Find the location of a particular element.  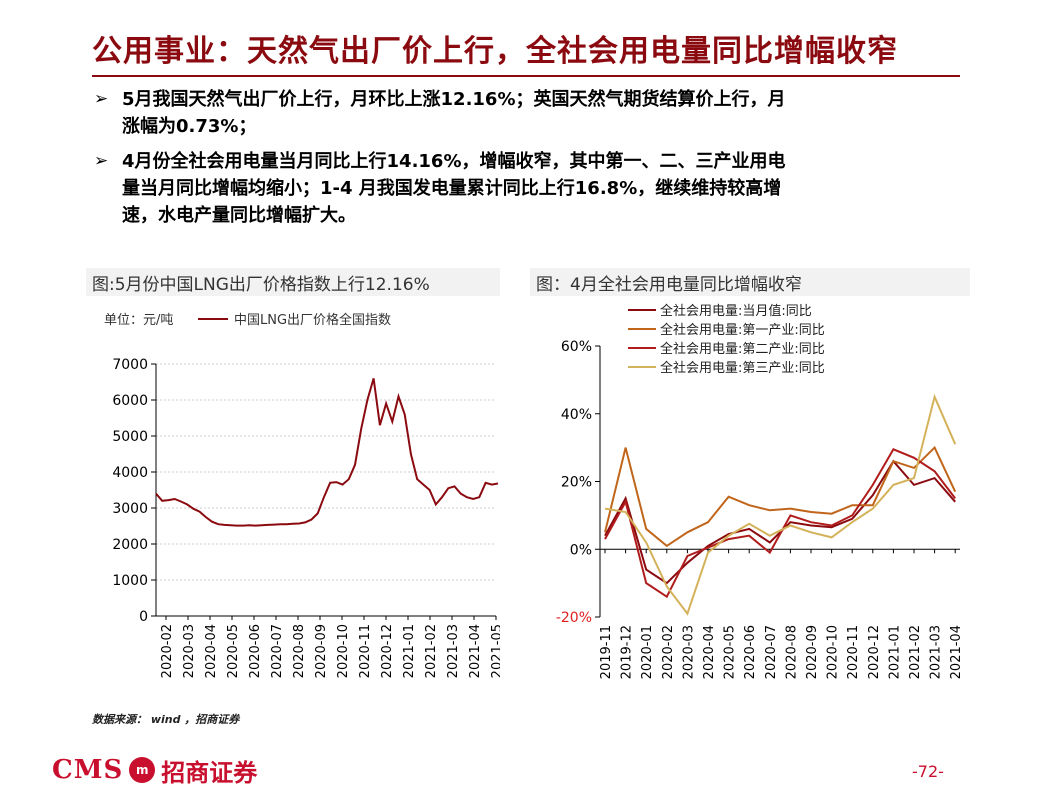

elec-x-tick-label: 2021-02 is located at coordinates (915, 652).